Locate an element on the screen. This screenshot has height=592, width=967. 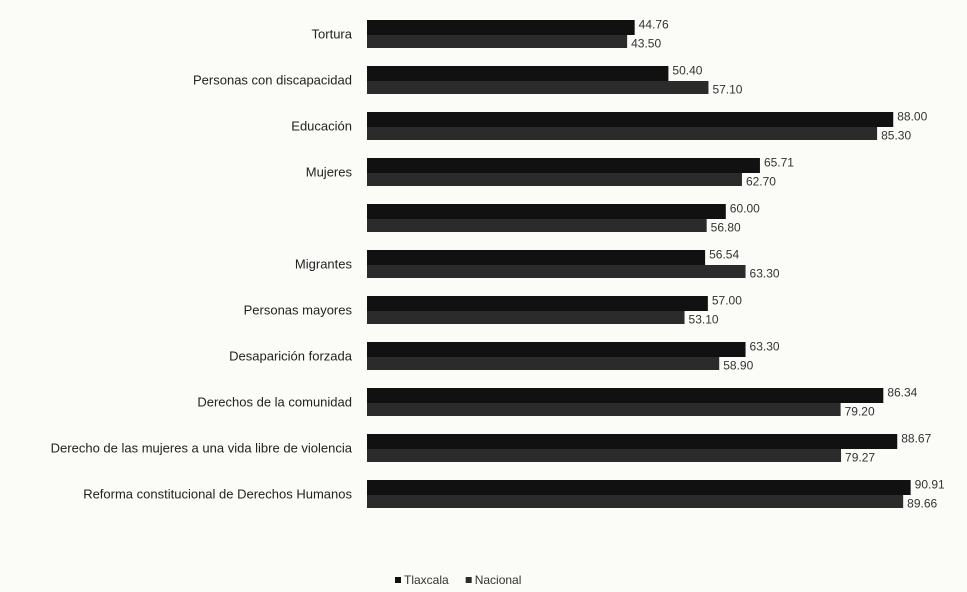
value-label: 58.90 is located at coordinates (738, 366).